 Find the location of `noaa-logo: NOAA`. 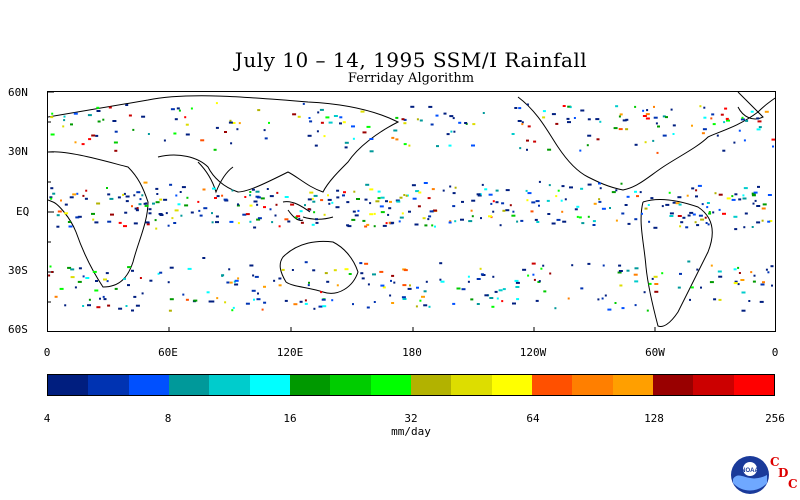

noaa-logo: NOAA is located at coordinates (750, 475).